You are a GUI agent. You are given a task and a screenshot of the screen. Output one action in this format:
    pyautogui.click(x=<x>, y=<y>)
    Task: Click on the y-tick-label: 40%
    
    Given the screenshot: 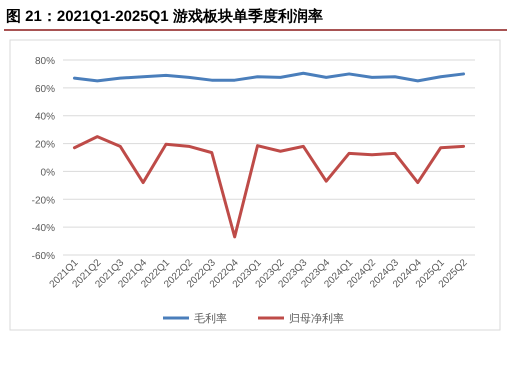 What is the action you would take?
    pyautogui.click(x=45, y=117)
    